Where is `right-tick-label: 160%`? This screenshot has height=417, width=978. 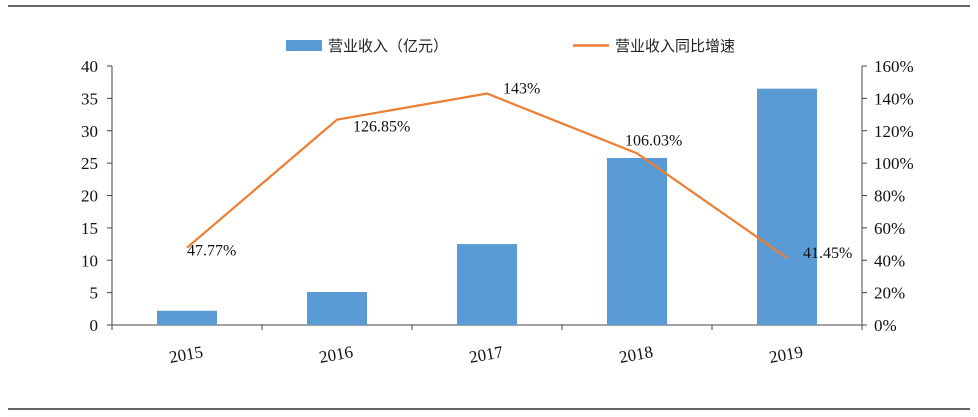 right-tick-label: 160% is located at coordinates (894, 66).